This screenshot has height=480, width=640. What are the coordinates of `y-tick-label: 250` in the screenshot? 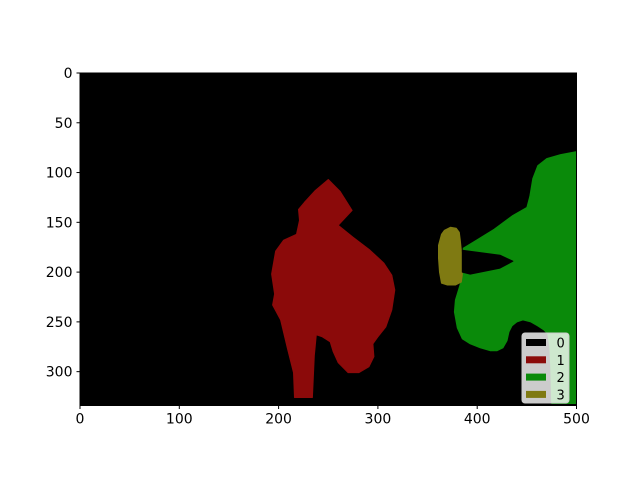 It's located at (59, 323).